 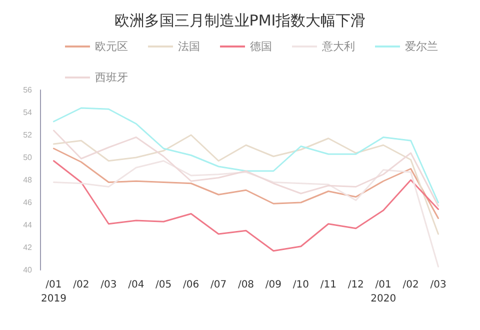 What do you see at coordinates (273, 285) in the screenshot?
I see `x-tick-label: /09` at bounding box center [273, 285].